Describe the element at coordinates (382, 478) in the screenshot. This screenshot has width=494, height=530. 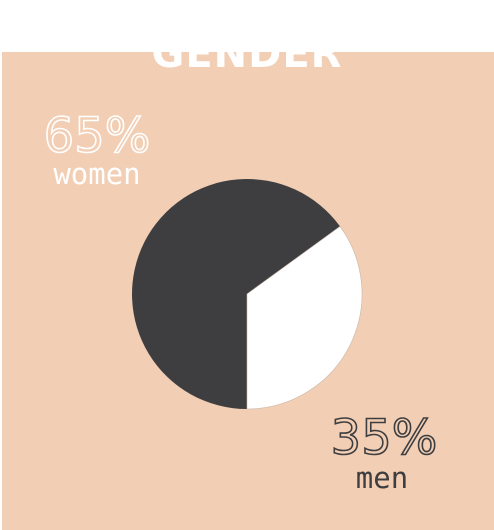
I see `men-category-label: men` at that location.